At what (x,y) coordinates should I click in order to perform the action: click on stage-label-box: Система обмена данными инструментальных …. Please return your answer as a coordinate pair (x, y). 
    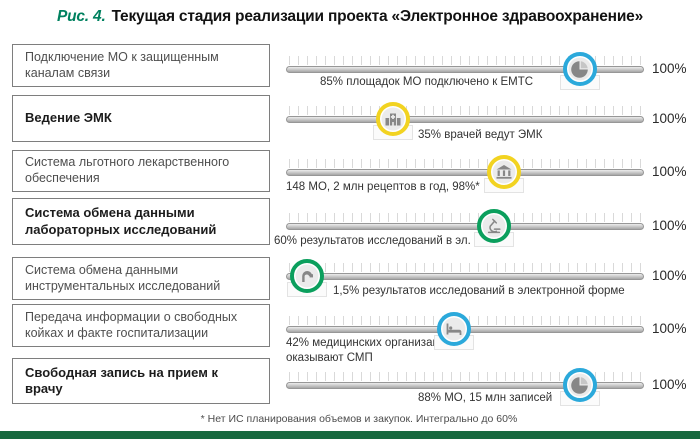
    Looking at the image, I should click on (141, 278).